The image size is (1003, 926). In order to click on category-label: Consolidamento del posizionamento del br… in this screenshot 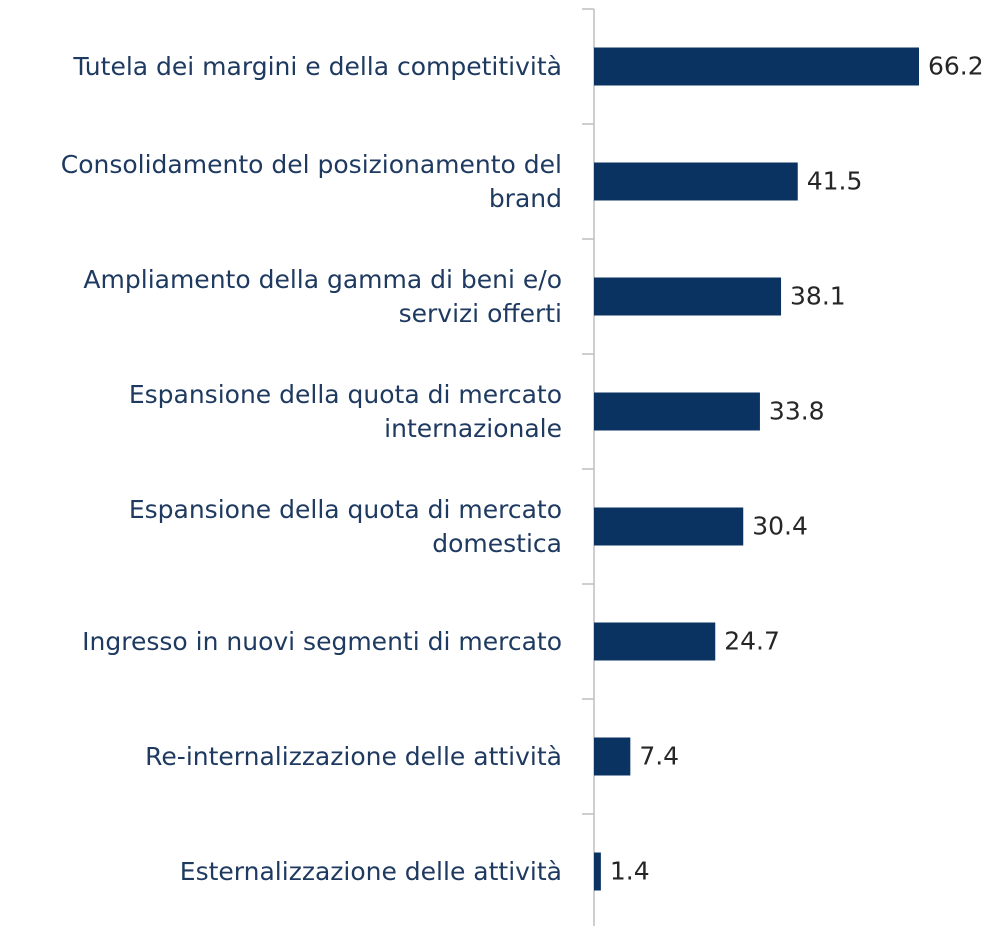, I will do `click(281, 181)`.